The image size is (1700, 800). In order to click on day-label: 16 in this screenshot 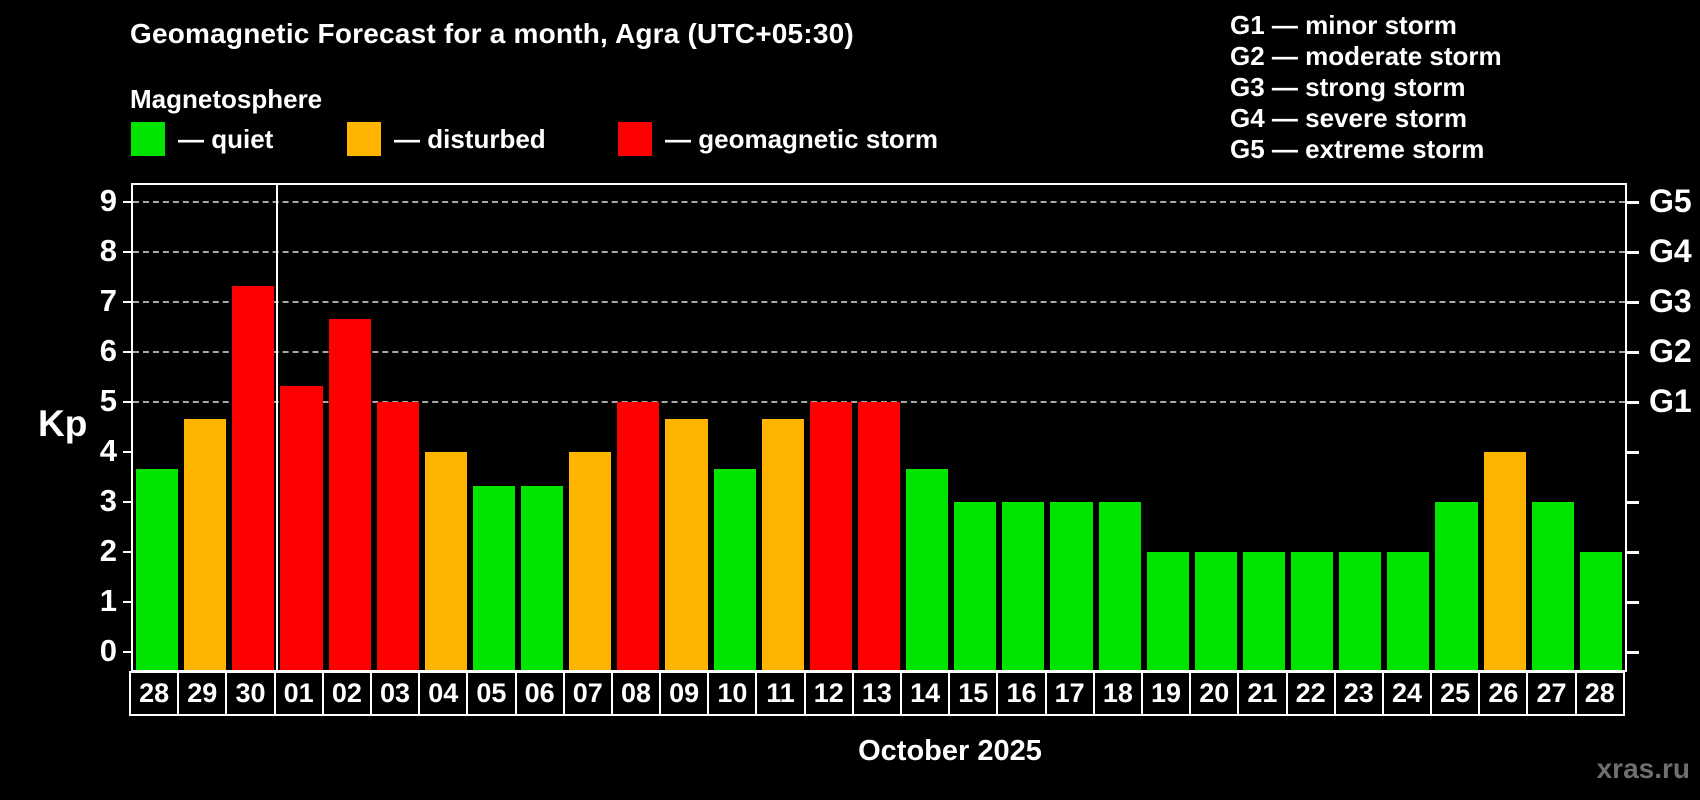, I will do `click(1021, 693)`.